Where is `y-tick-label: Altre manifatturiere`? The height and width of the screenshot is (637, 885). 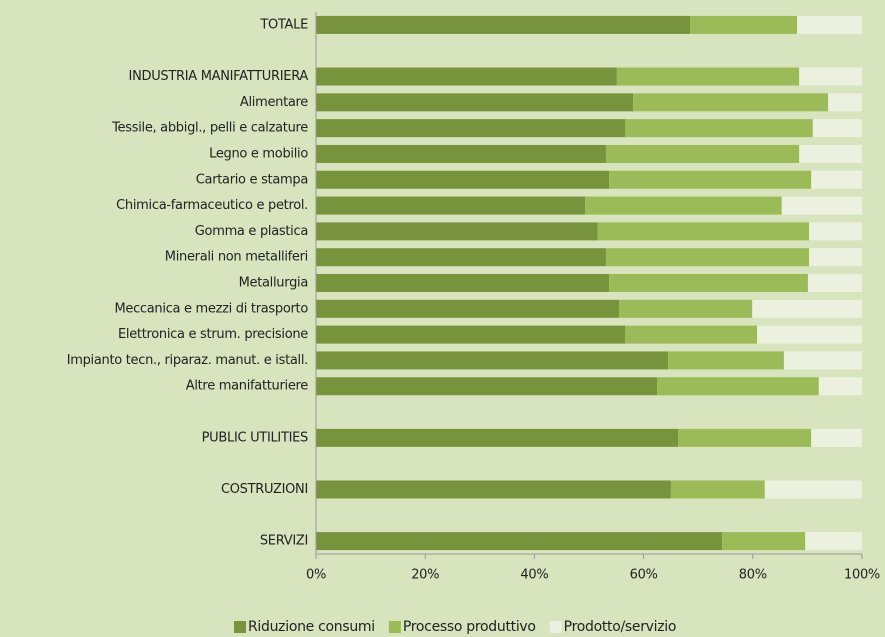
y-tick-label: Altre manifatturiere is located at coordinates (247, 386).